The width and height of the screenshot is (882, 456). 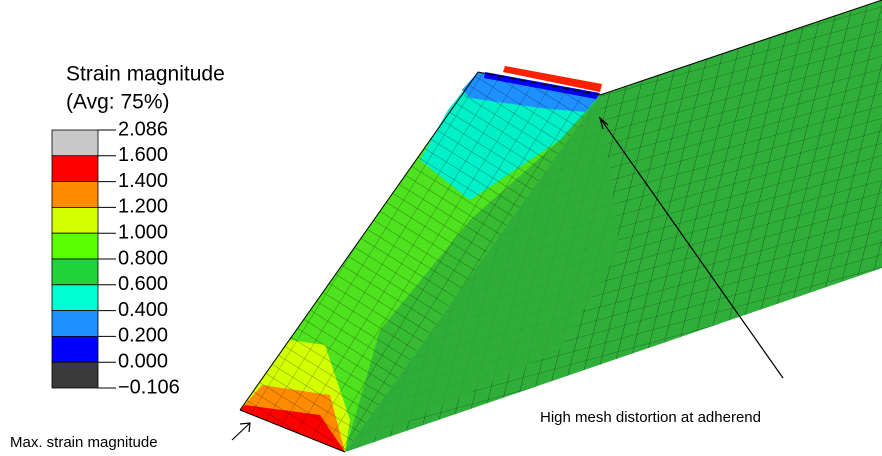 I want to click on legend-tick-label: 0.400, so click(x=143, y=310).